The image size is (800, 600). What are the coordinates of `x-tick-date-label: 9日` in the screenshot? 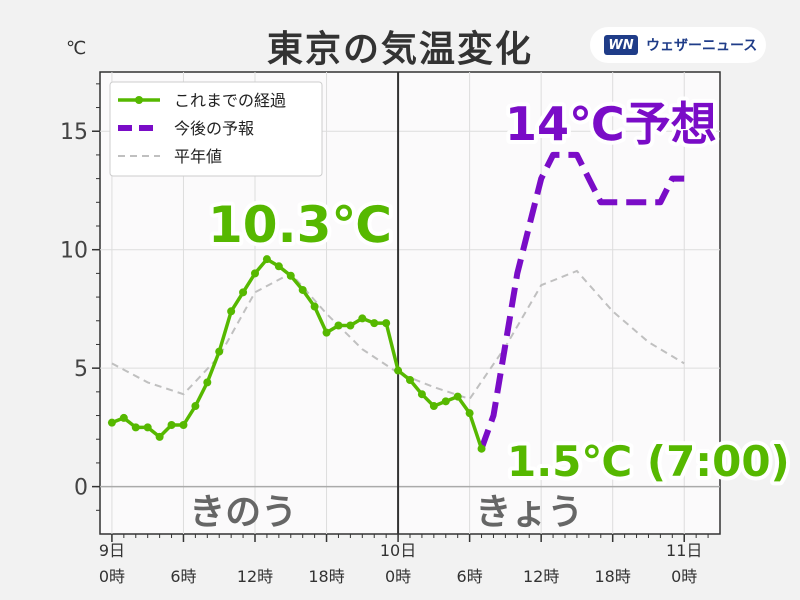 It's located at (112, 550).